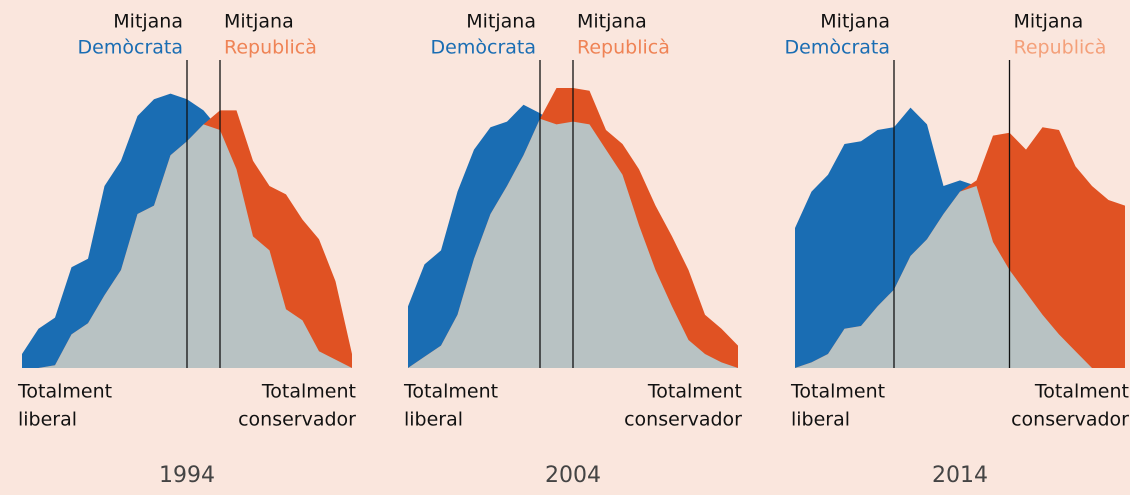 The height and width of the screenshot is (495, 1130). What do you see at coordinates (960, 277) in the screenshot?
I see `overlap-area` at bounding box center [960, 277].